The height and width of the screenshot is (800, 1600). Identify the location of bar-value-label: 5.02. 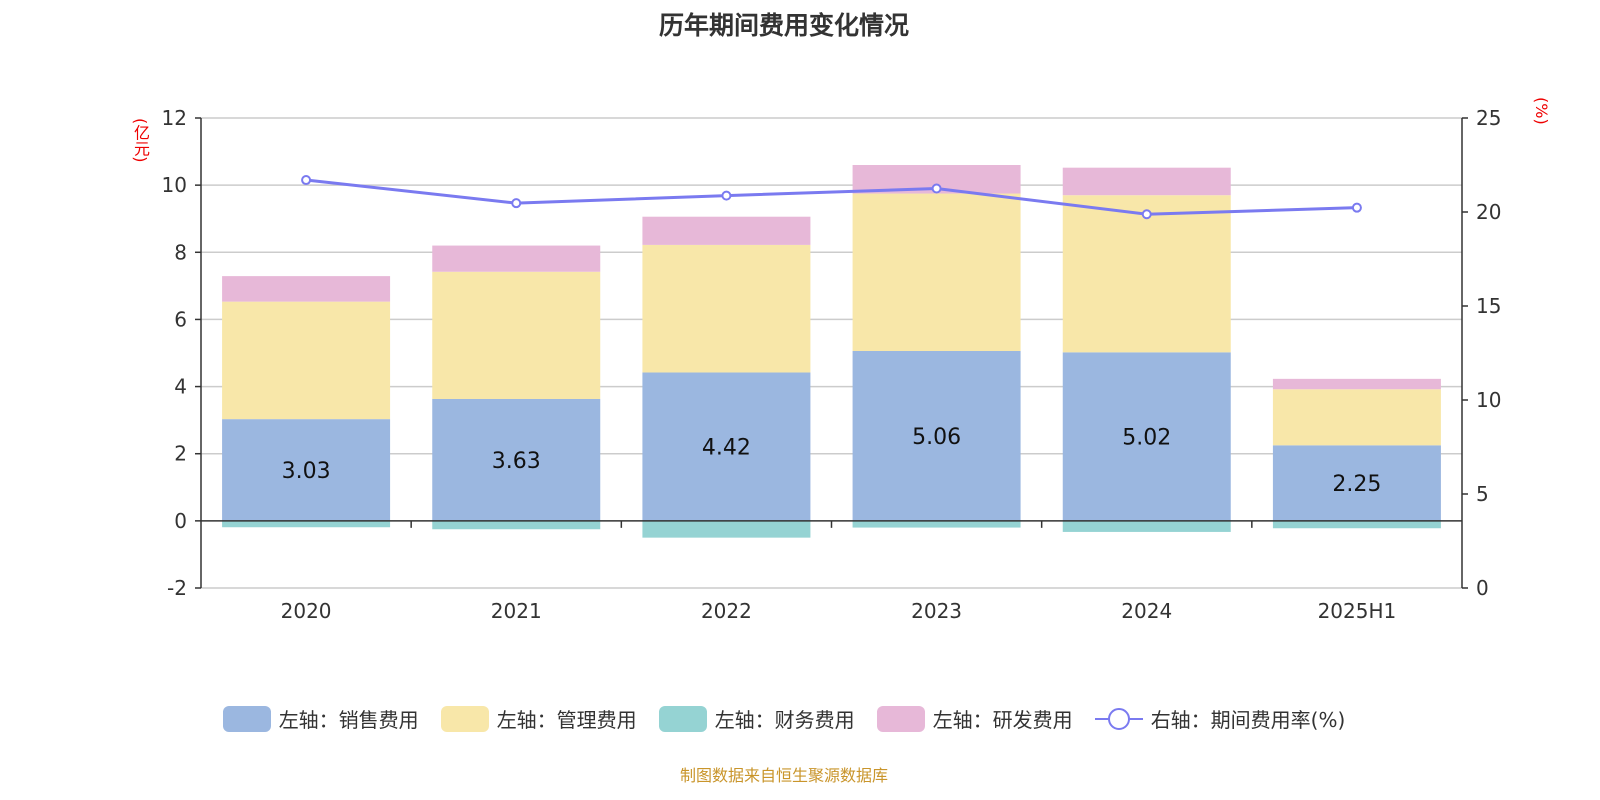
(1146, 438).